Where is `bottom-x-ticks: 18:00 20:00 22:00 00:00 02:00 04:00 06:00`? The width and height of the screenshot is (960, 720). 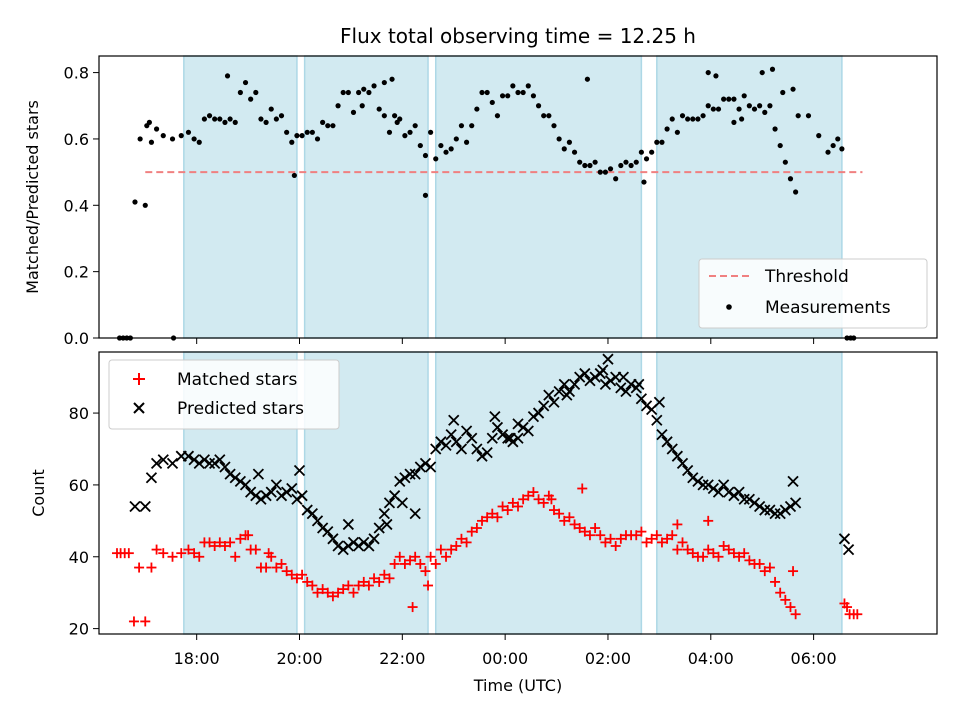
bottom-x-ticks: 18:00 20:00 22:00 00:00 02:00 04:00 06:00 is located at coordinates (505, 651).